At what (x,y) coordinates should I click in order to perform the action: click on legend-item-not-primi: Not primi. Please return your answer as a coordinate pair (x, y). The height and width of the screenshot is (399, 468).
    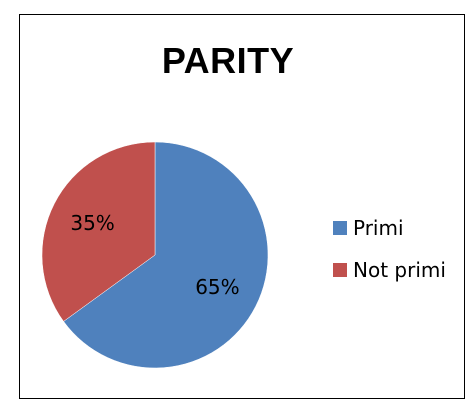
    Looking at the image, I should click on (389, 270).